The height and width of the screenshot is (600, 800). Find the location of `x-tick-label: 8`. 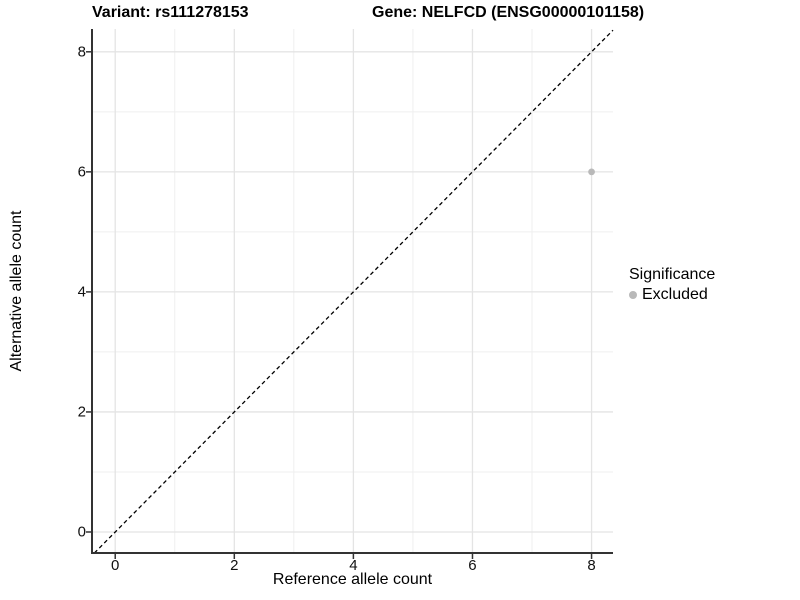

x-tick-label: 8 is located at coordinates (591, 565).